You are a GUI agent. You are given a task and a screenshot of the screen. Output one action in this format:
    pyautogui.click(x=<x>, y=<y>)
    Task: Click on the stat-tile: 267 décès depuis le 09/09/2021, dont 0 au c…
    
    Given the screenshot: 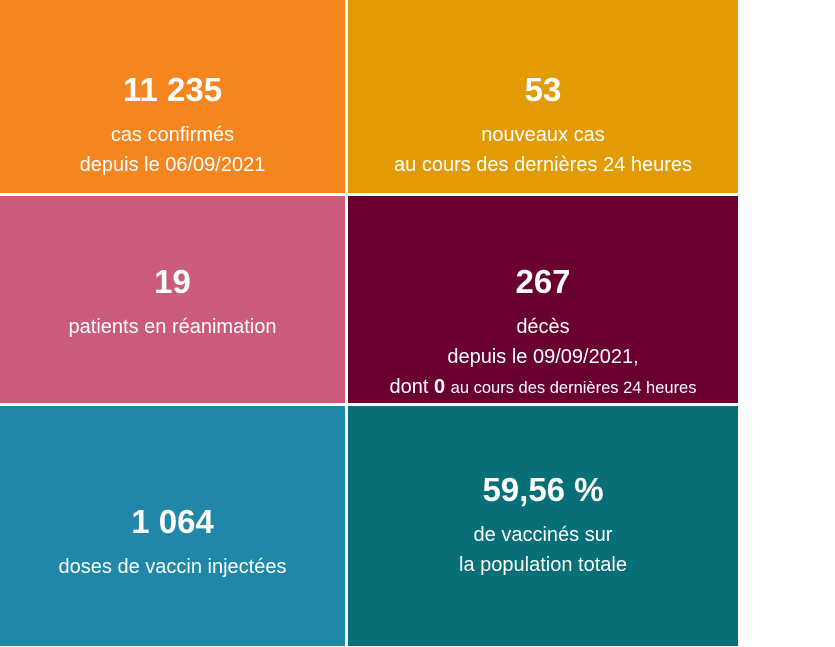 What is the action you would take?
    pyautogui.click(x=543, y=299)
    